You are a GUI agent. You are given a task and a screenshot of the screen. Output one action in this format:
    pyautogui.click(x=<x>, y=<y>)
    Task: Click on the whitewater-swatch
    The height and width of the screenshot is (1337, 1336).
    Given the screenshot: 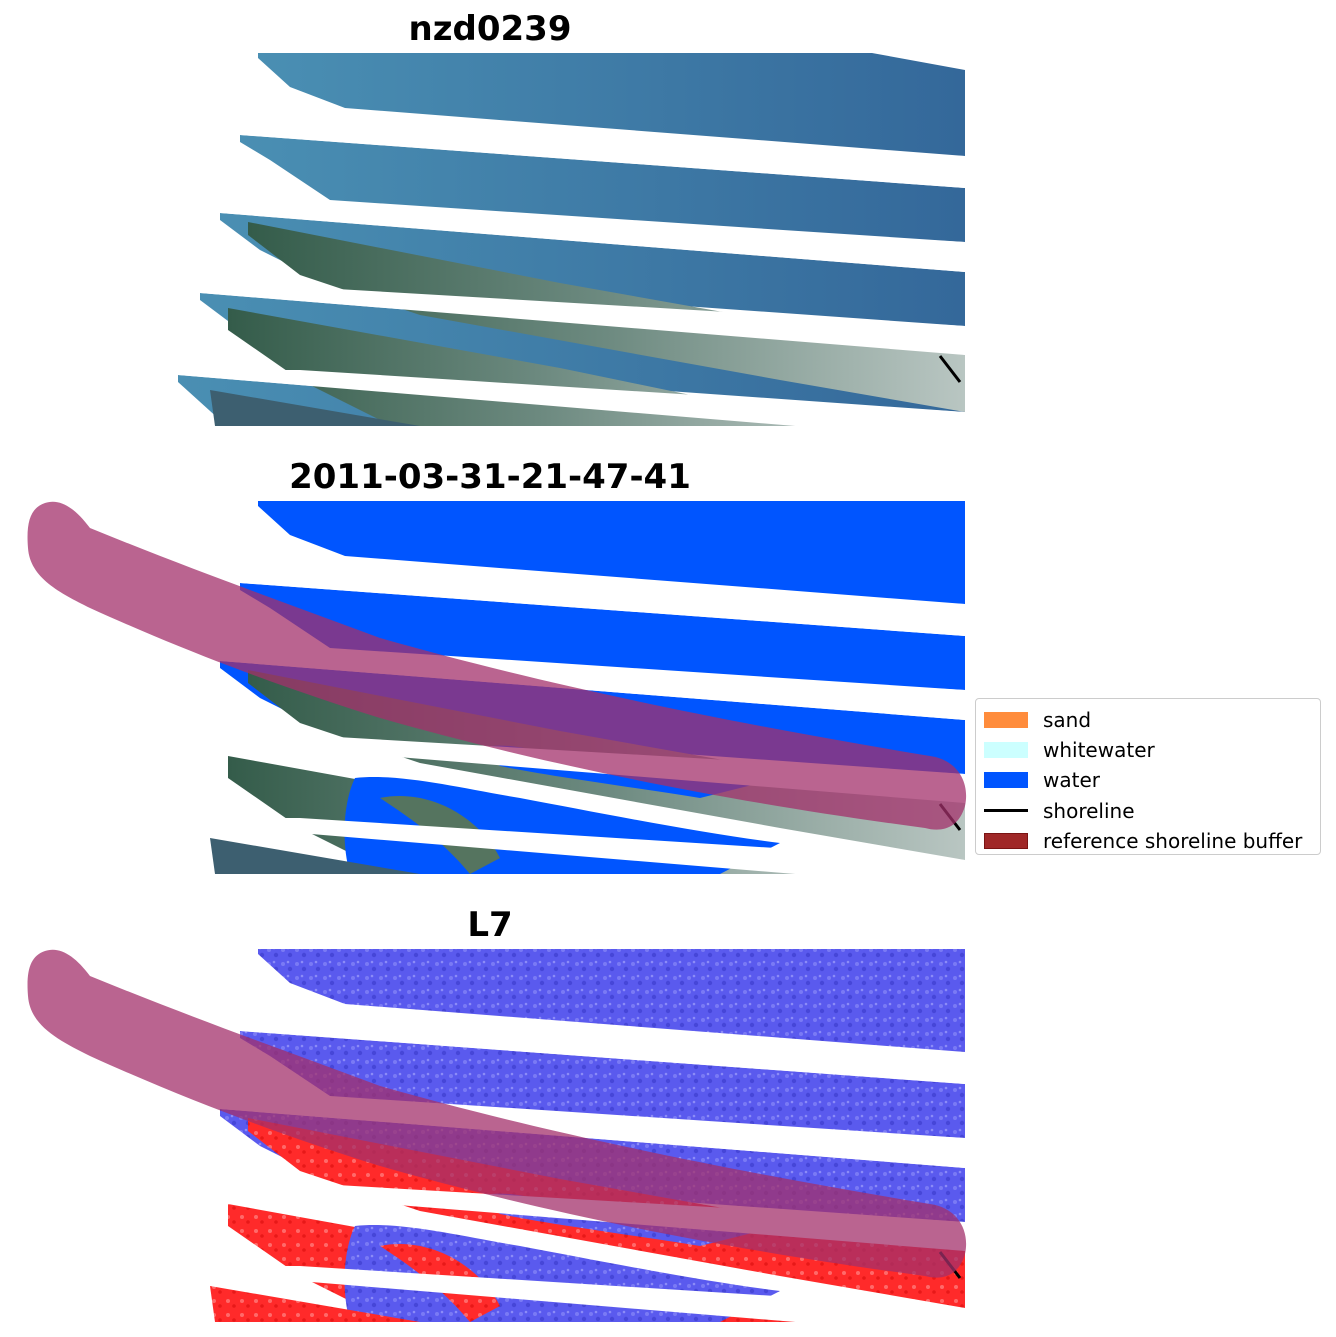 What is the action you would take?
    pyautogui.click(x=1006, y=750)
    